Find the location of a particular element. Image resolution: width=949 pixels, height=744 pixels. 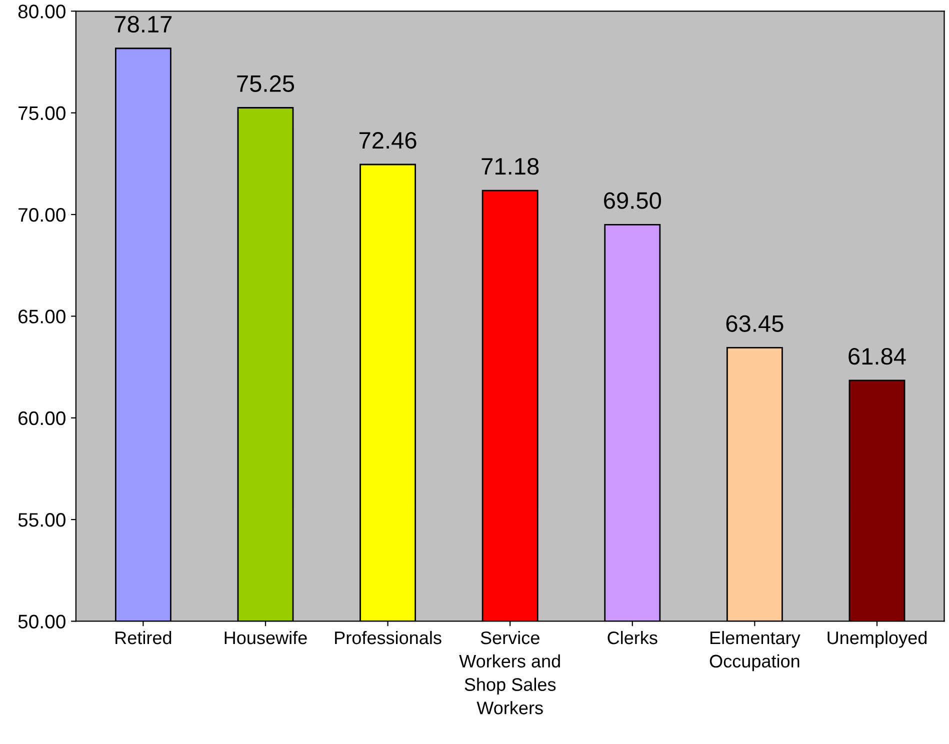

y-tick-label: 55.00 is located at coordinates (42, 520).